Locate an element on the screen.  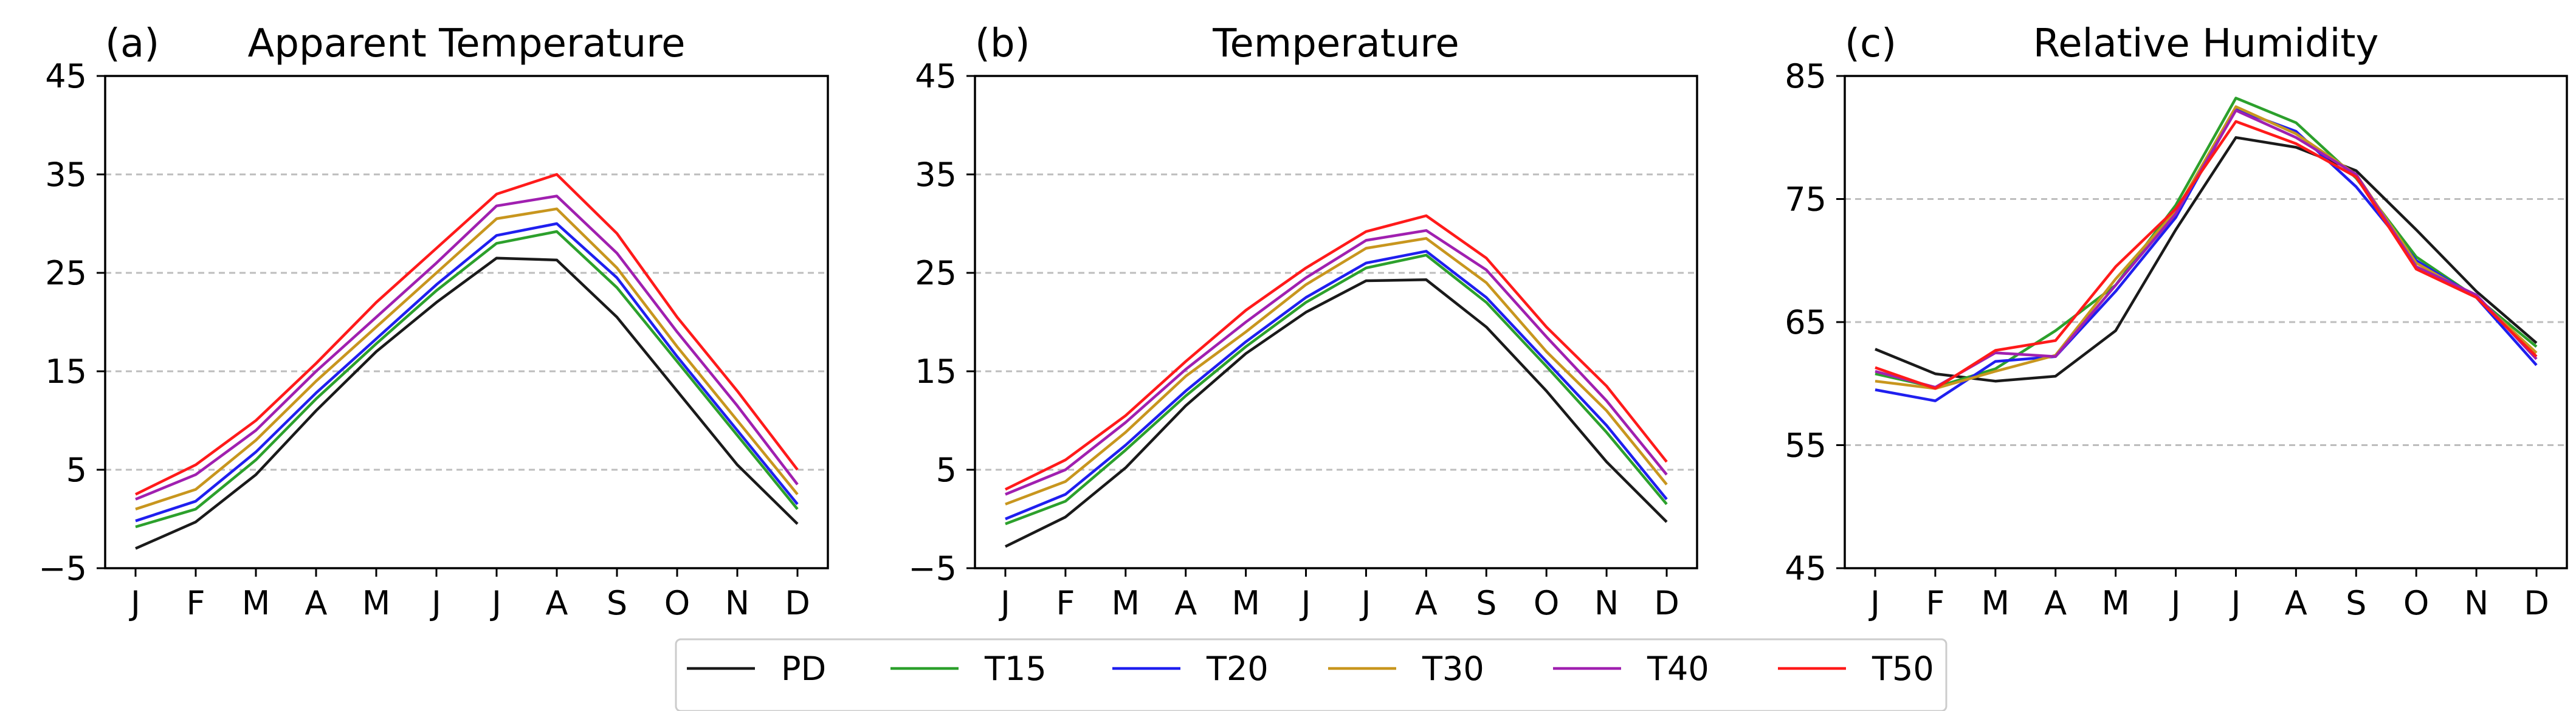
y-tick-label: 65 is located at coordinates (1806, 322).